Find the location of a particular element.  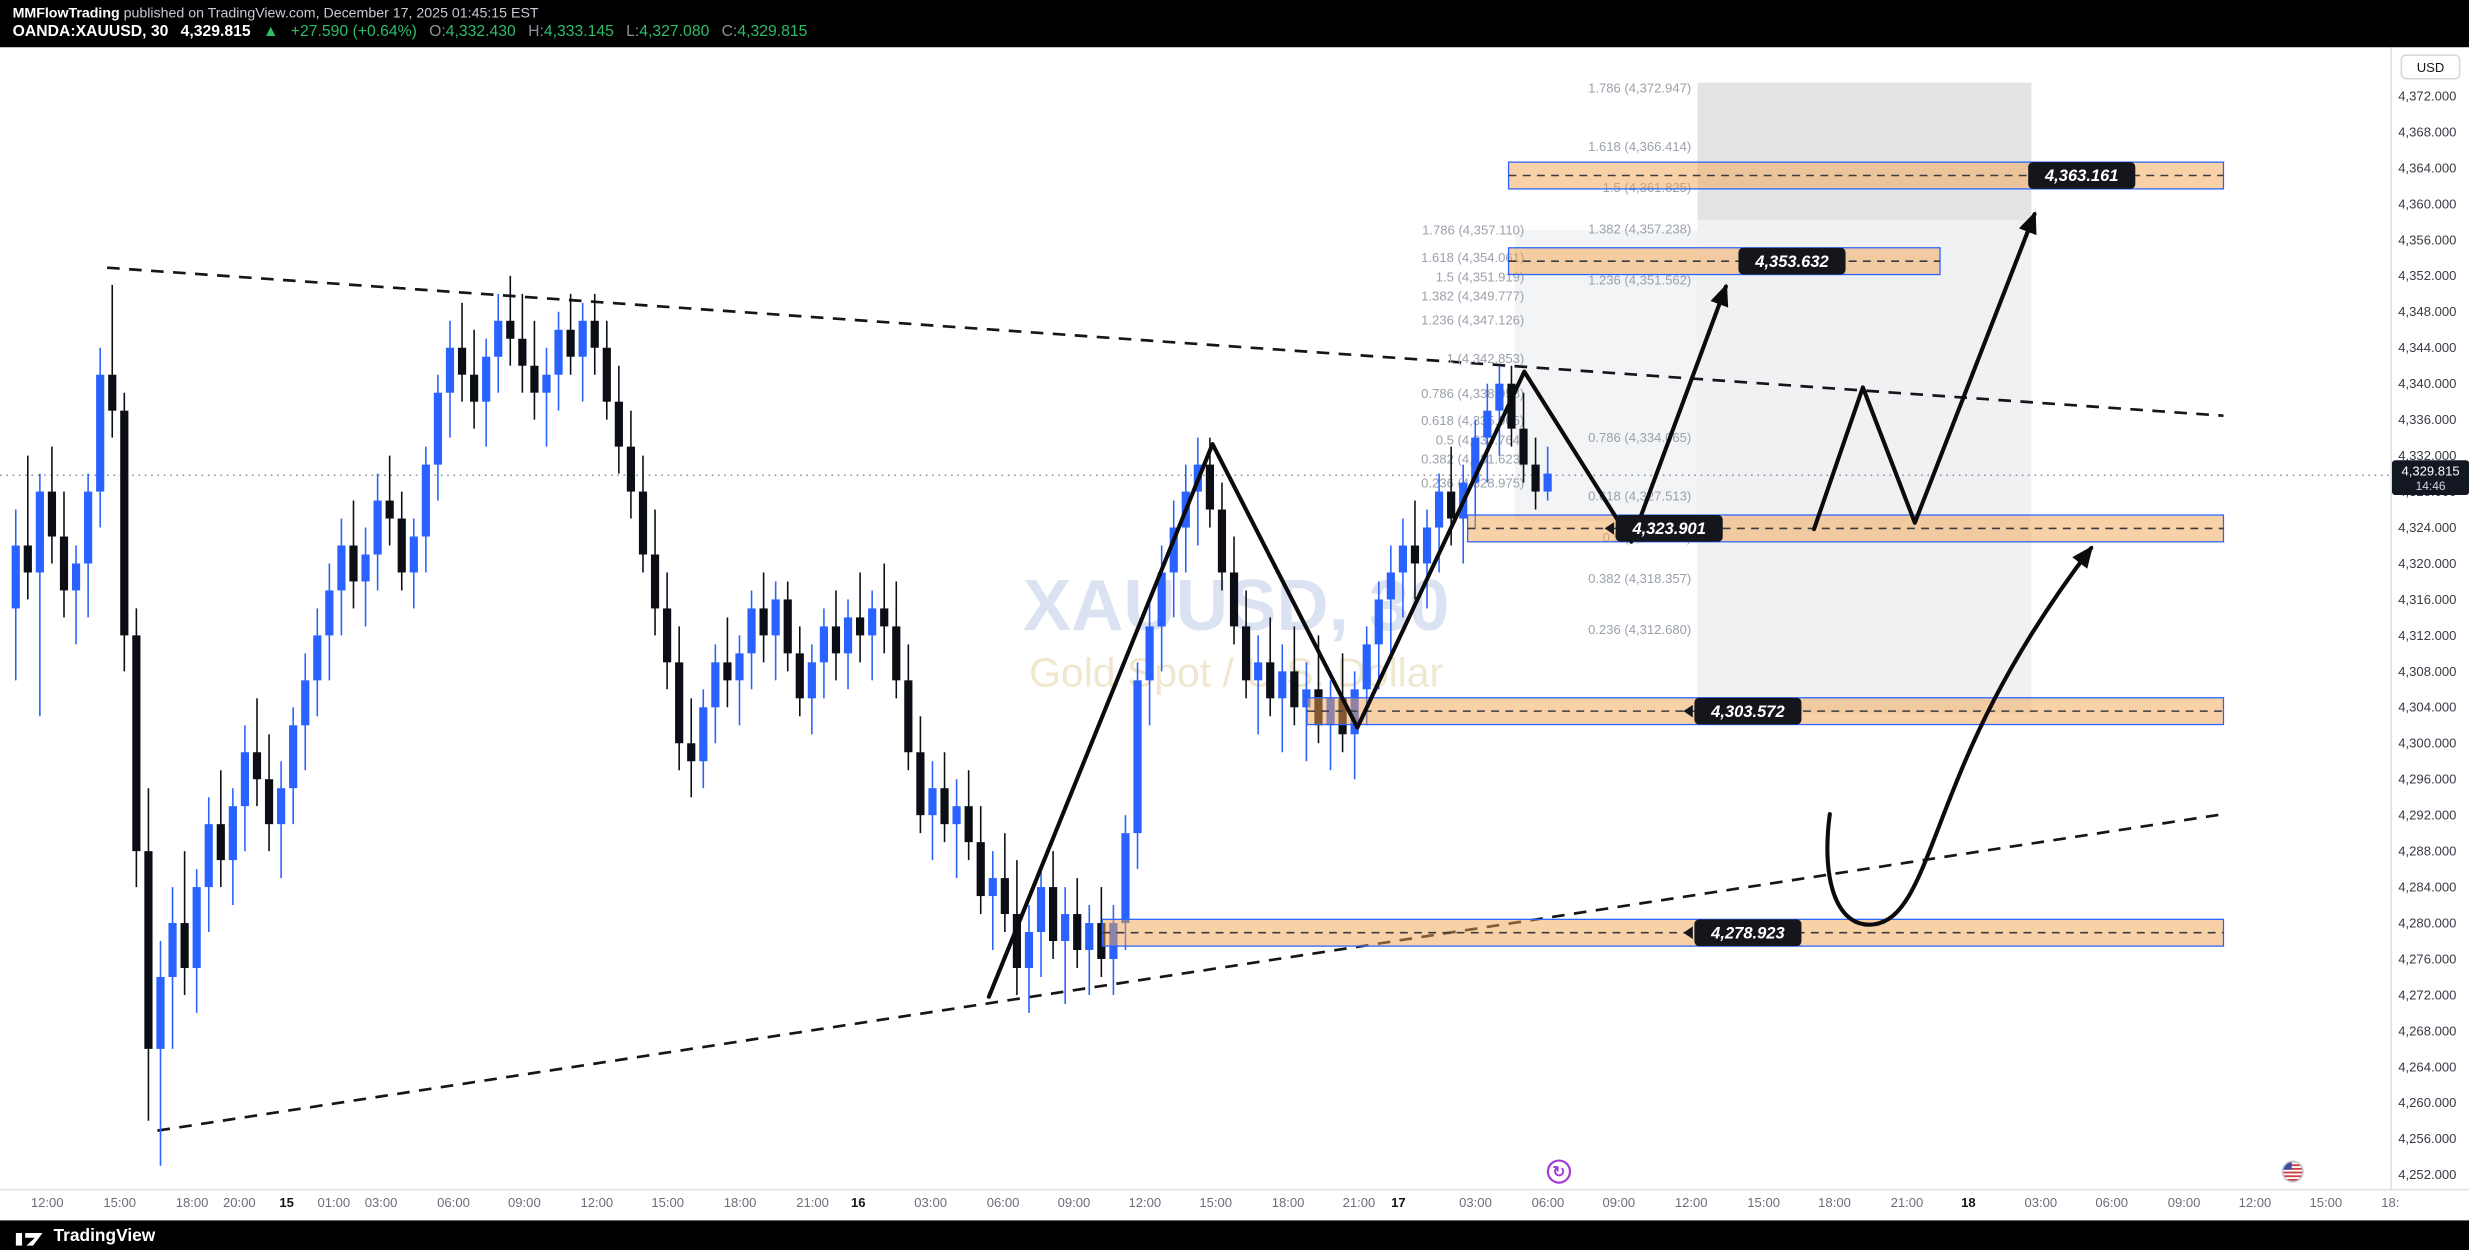

svg-text: 4,264.000 is located at coordinates (2427, 1066).